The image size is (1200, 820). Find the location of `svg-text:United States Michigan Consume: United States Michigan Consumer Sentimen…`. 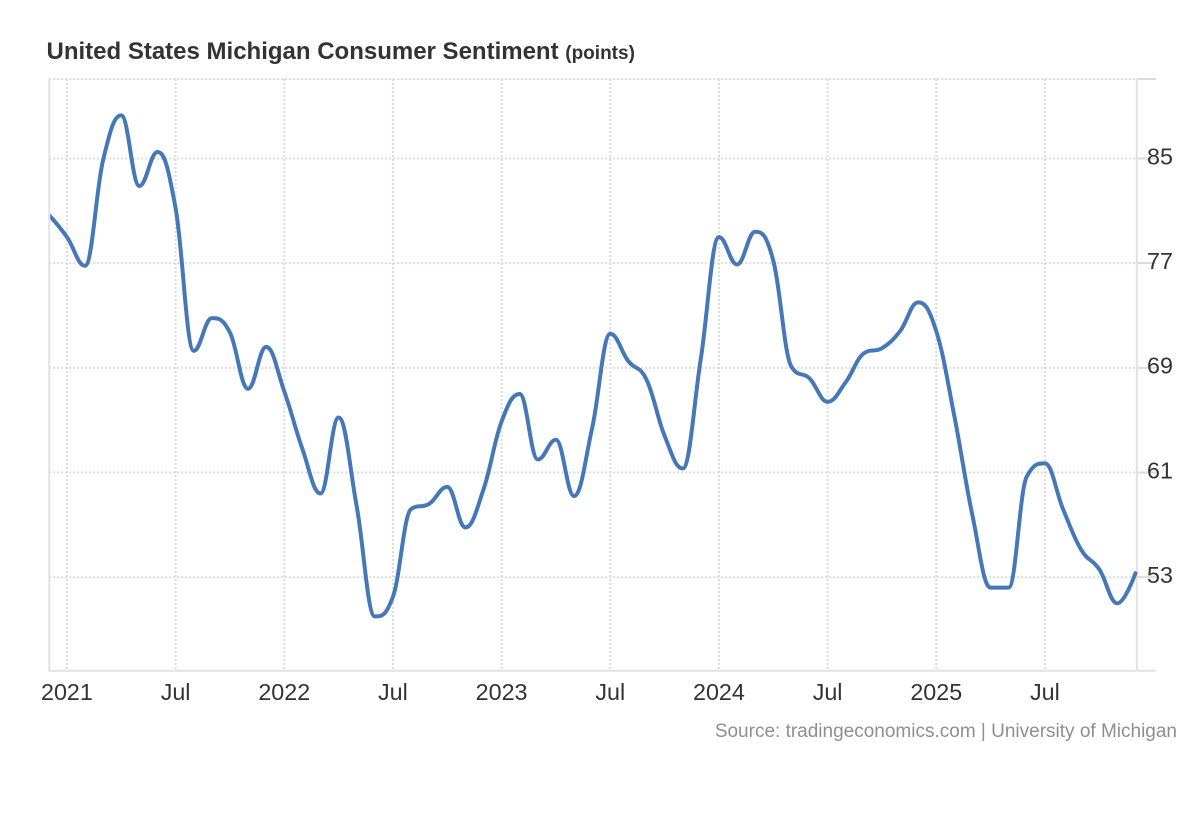

svg-text:United States Michigan Consume: United States Michigan Consumer Sentimen… is located at coordinates (341, 51).